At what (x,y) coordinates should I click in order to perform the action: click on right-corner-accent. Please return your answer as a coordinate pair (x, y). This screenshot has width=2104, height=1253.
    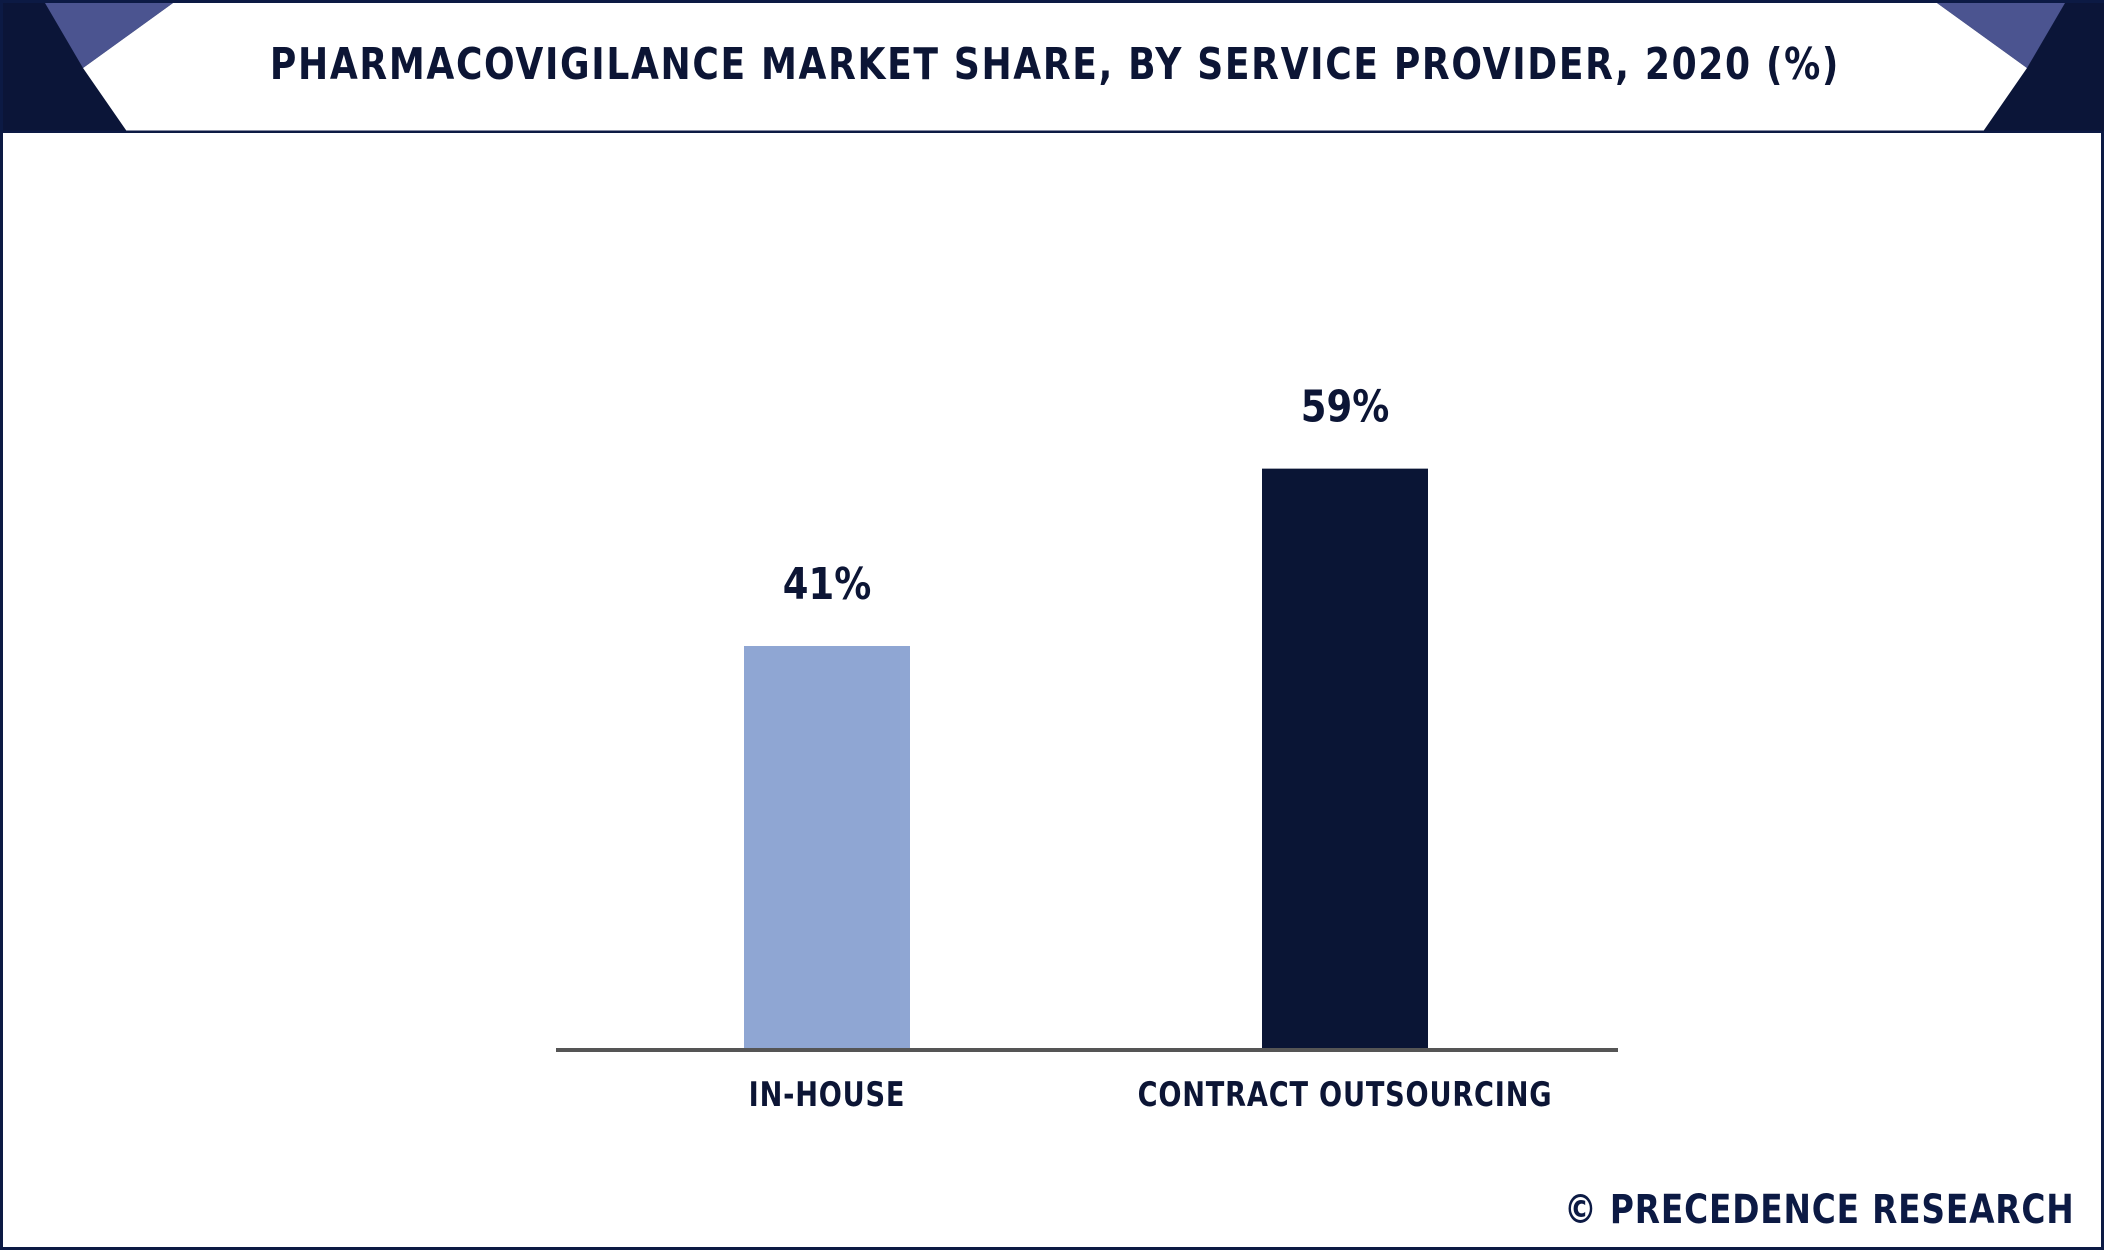
    Looking at the image, I should click on (2001, 35).